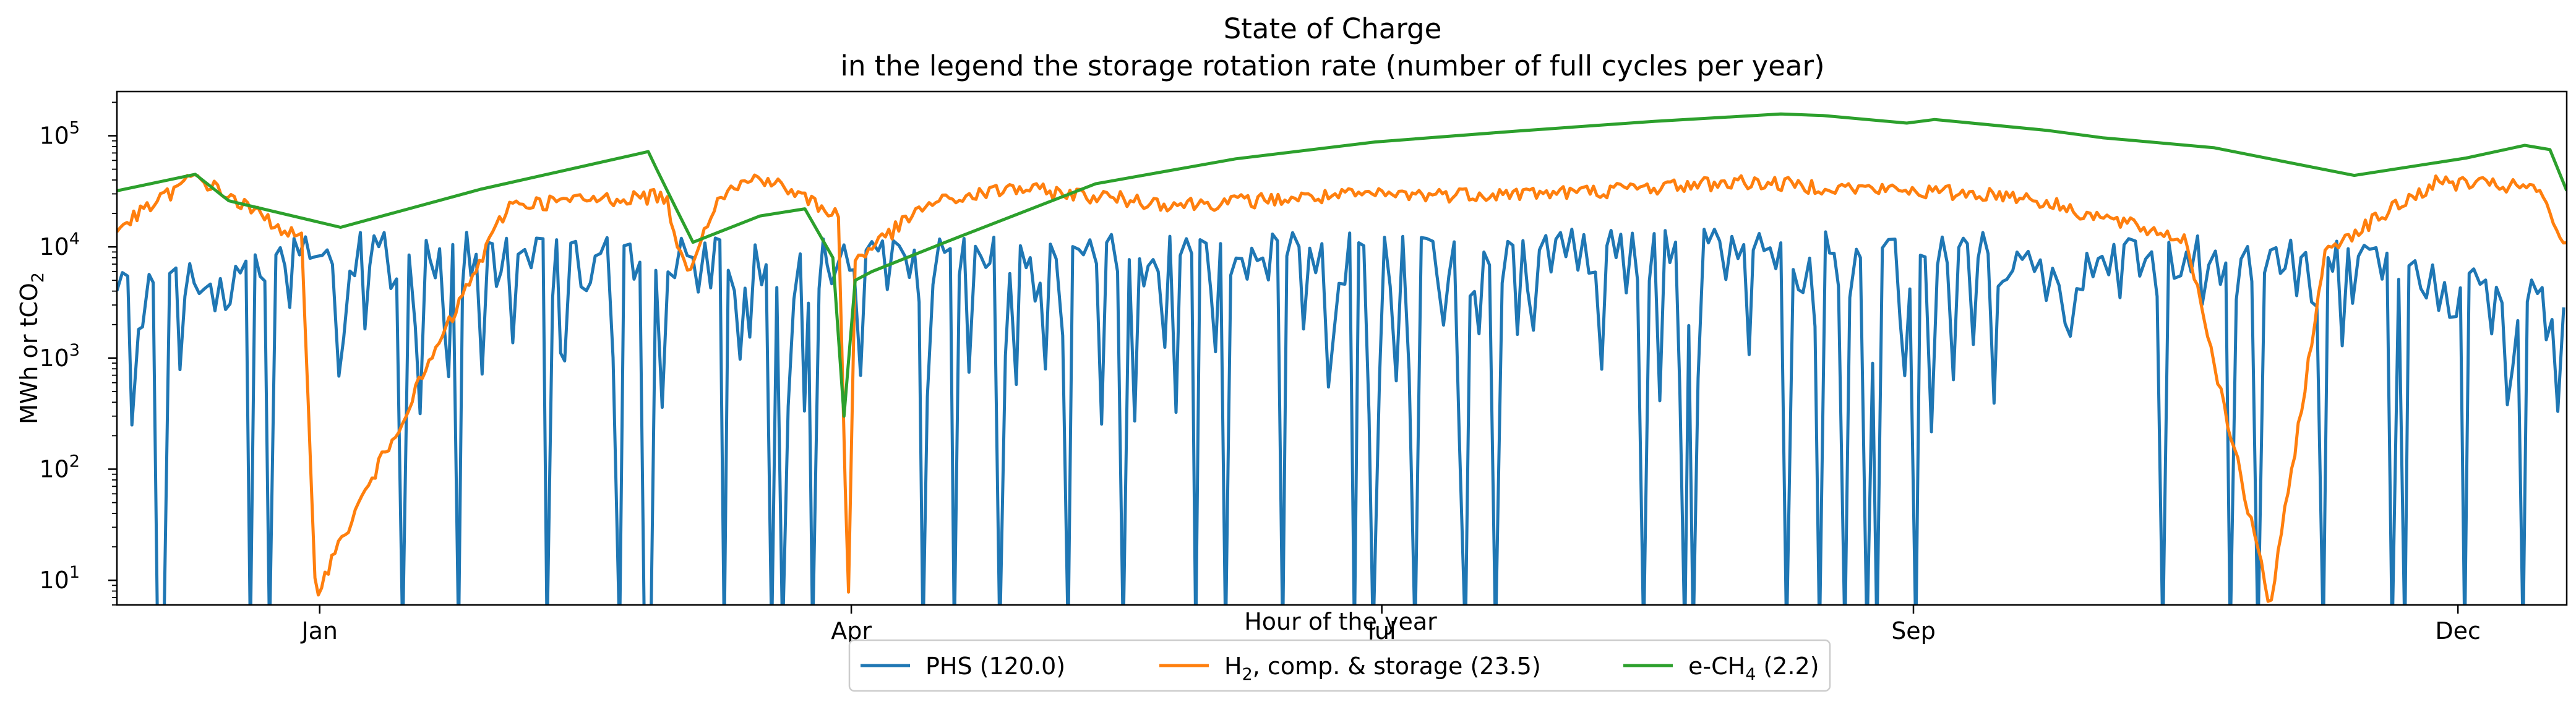 This screenshot has width=2576, height=707. I want to click on y-tick-label-3: 103, so click(59, 356).